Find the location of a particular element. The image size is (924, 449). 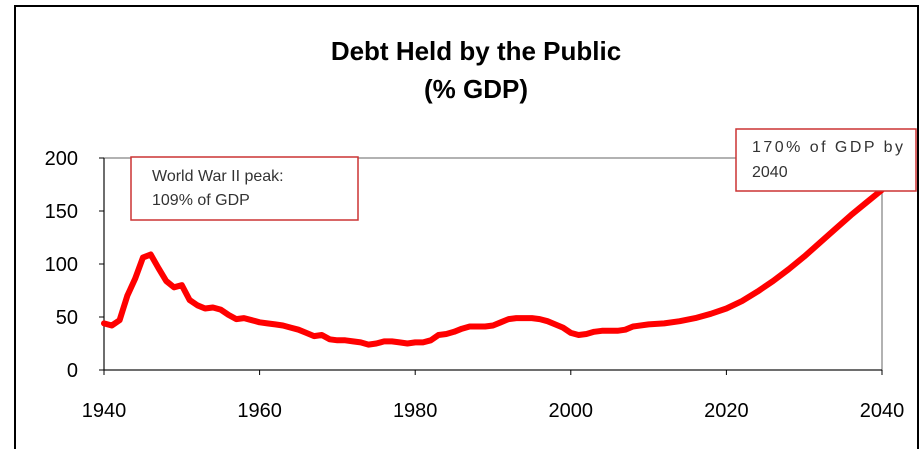

x-tick-label: 2020 is located at coordinates (726, 411).